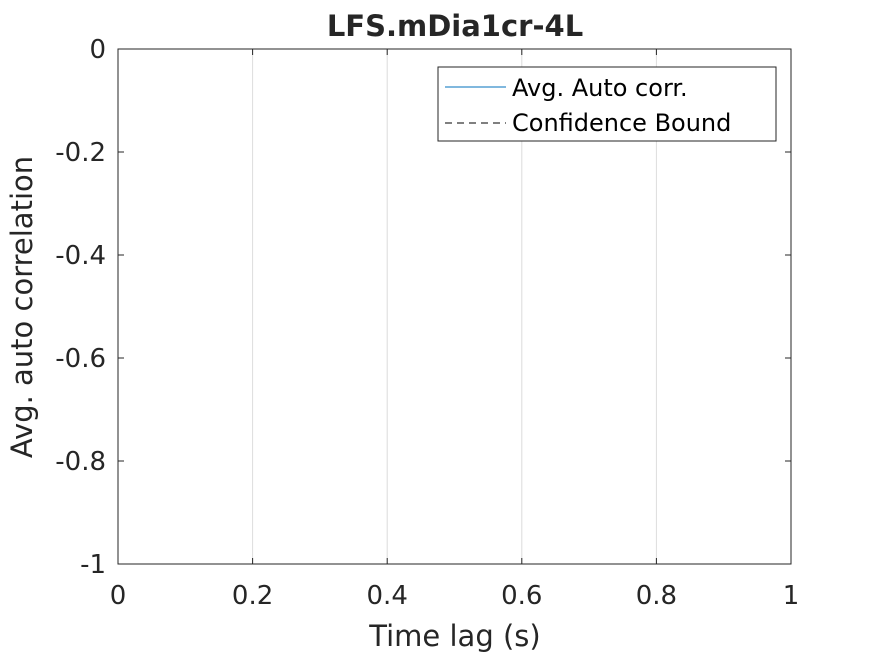  I want to click on y-tick-label: 0, so click(97, 50).